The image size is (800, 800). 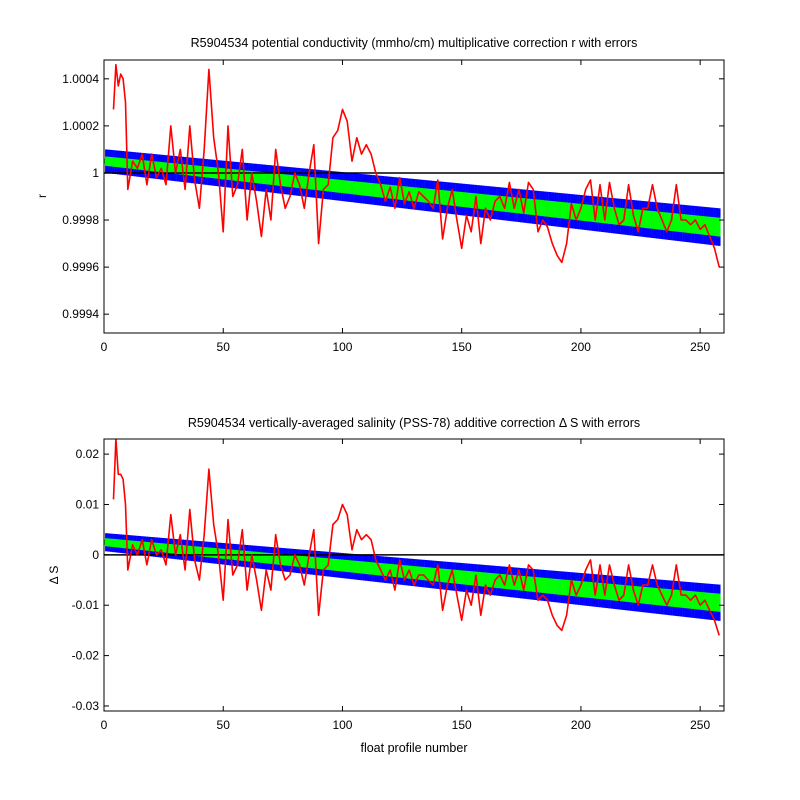 I want to click on chart-top-xtick-label: 0, so click(x=104, y=347).